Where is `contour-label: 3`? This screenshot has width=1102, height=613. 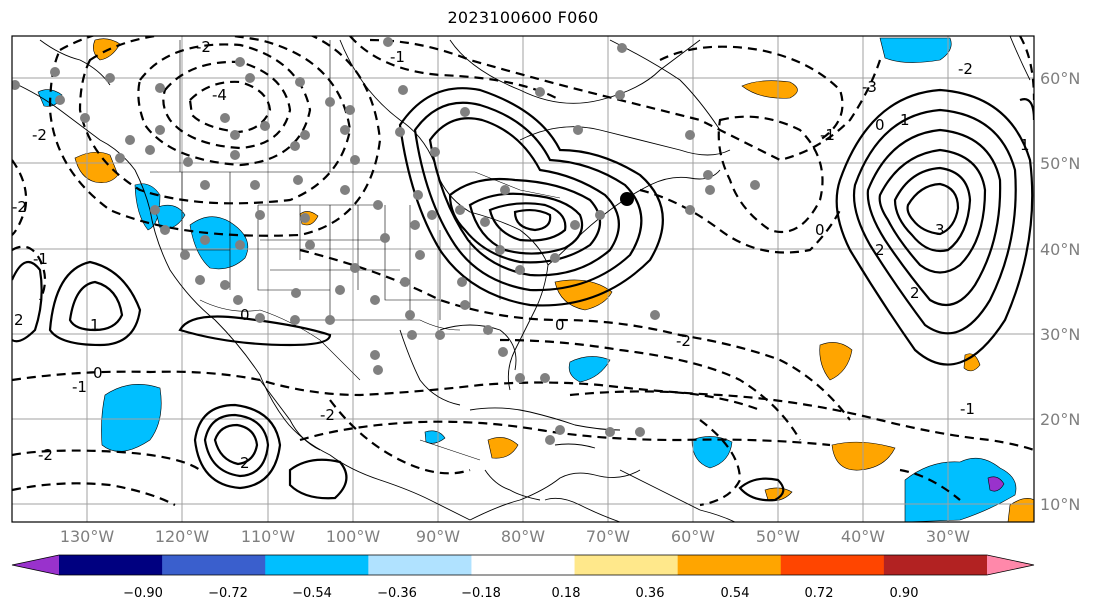
contour-label: 3 is located at coordinates (940, 230).